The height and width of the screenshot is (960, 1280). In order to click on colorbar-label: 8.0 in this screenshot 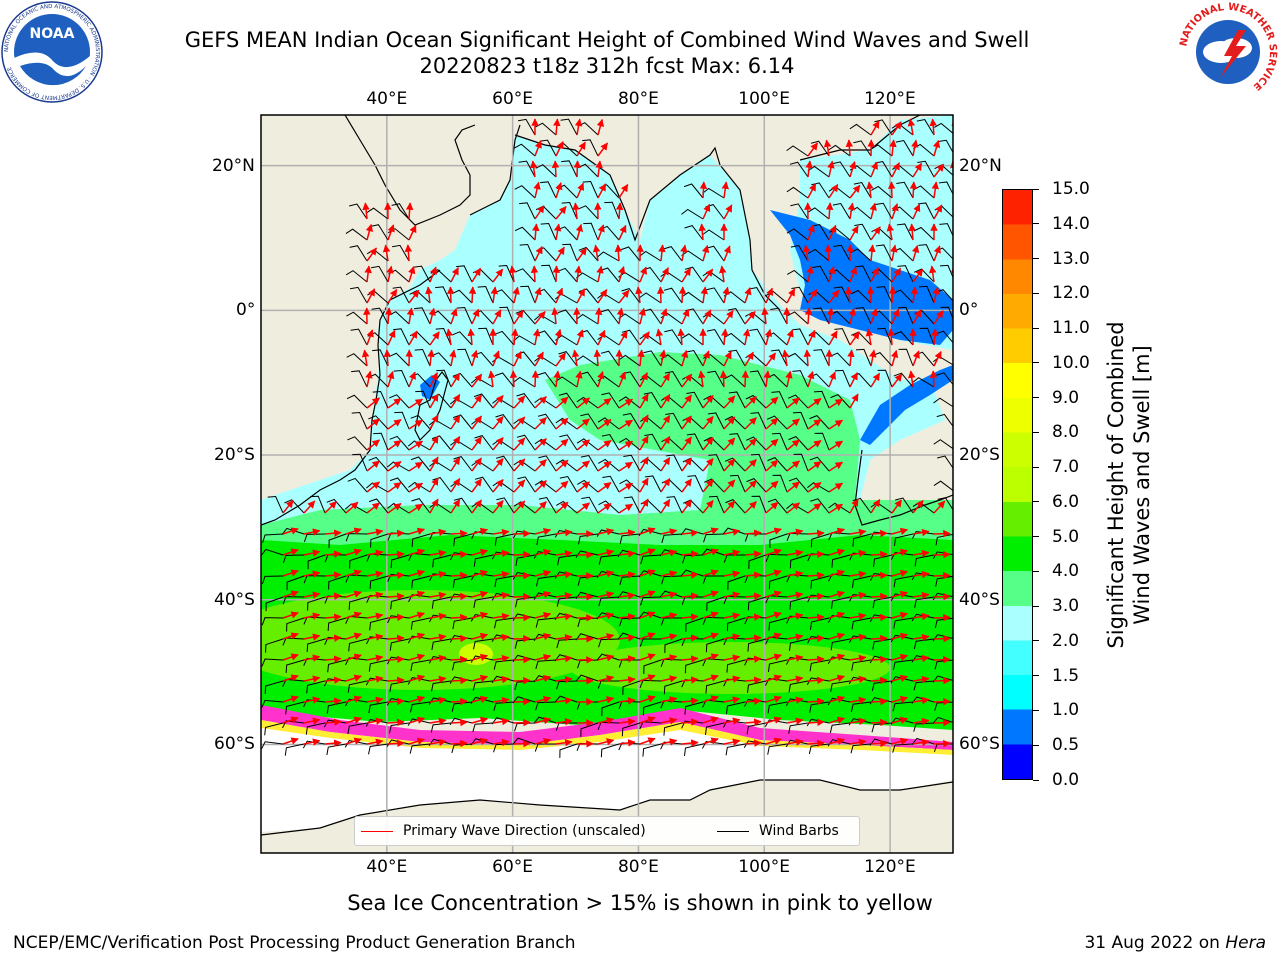, I will do `click(1066, 432)`.